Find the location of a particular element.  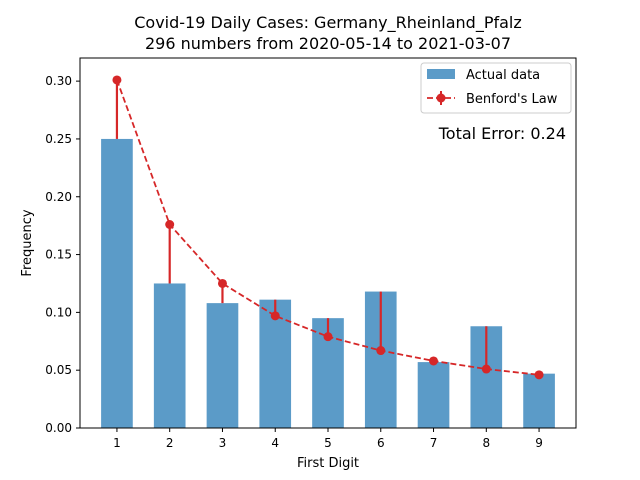

x-tick-label-2: 2 is located at coordinates (170, 443).